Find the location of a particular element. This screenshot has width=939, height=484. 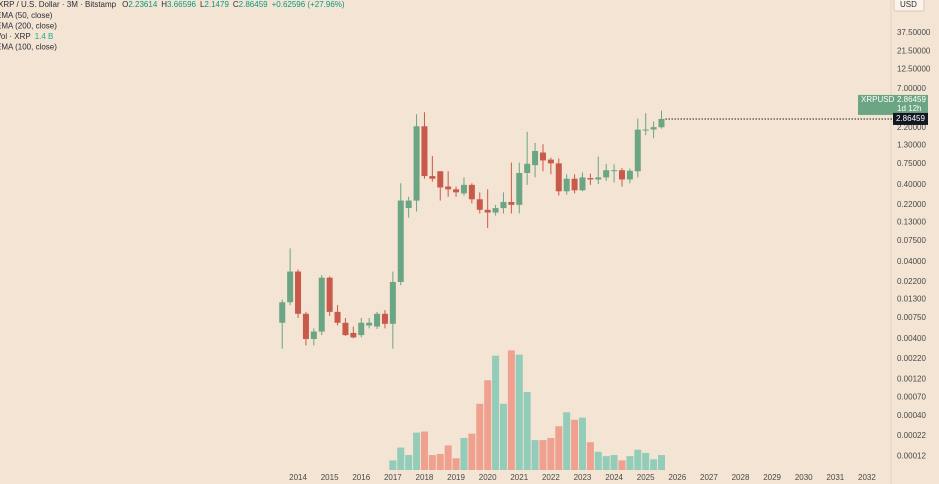

indicator-name: Vol · XRP is located at coordinates (15, 36).